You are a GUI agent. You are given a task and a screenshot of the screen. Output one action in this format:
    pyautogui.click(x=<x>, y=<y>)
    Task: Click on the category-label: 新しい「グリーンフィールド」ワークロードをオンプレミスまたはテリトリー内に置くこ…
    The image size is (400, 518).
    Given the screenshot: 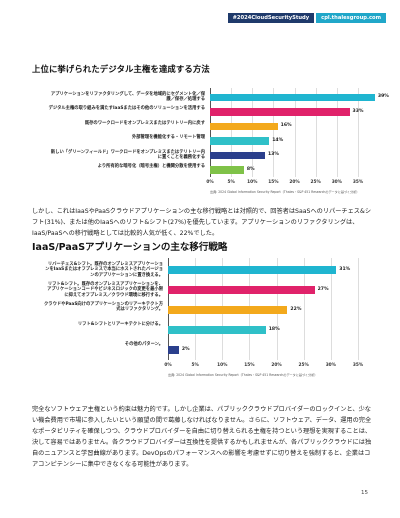 What is the action you would take?
    pyautogui.click(x=127, y=155)
    